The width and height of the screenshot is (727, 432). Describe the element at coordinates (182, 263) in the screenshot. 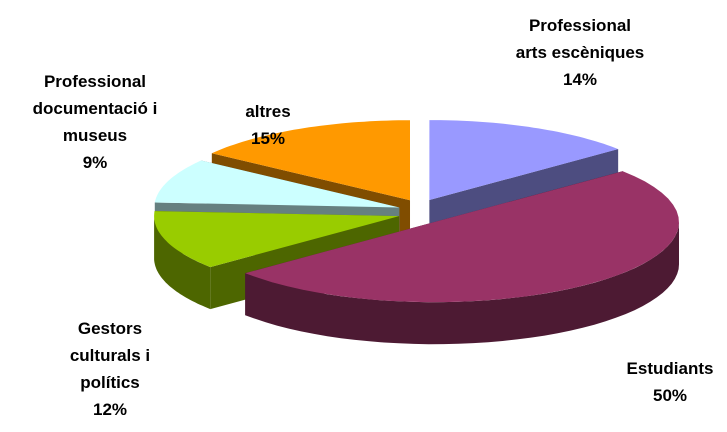

I see `slice-side` at that location.